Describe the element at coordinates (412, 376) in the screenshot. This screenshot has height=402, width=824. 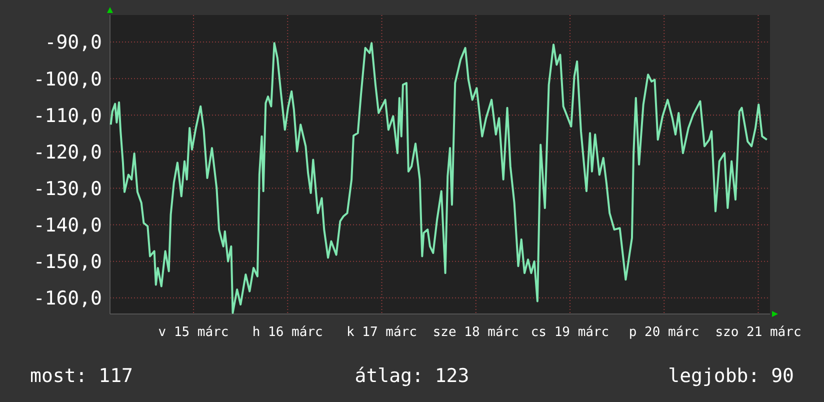
I see `text: átlag: 123` at that location.